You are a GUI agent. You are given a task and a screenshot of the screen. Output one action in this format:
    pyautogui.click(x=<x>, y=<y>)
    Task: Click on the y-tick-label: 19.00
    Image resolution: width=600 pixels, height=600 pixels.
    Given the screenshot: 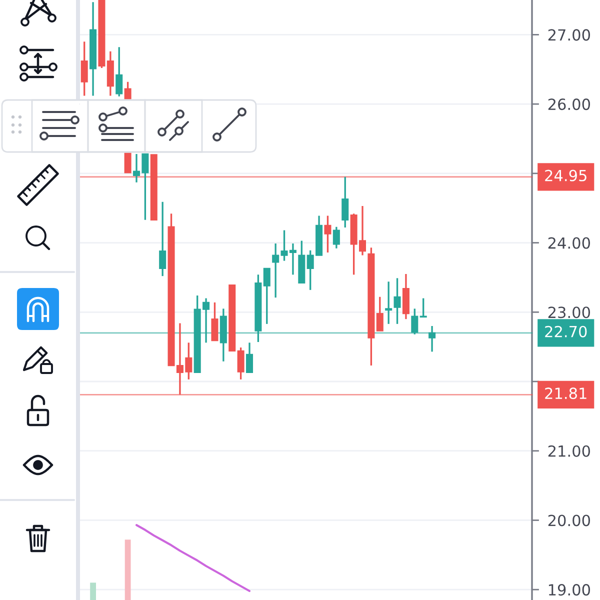 What is the action you would take?
    pyautogui.click(x=569, y=590)
    